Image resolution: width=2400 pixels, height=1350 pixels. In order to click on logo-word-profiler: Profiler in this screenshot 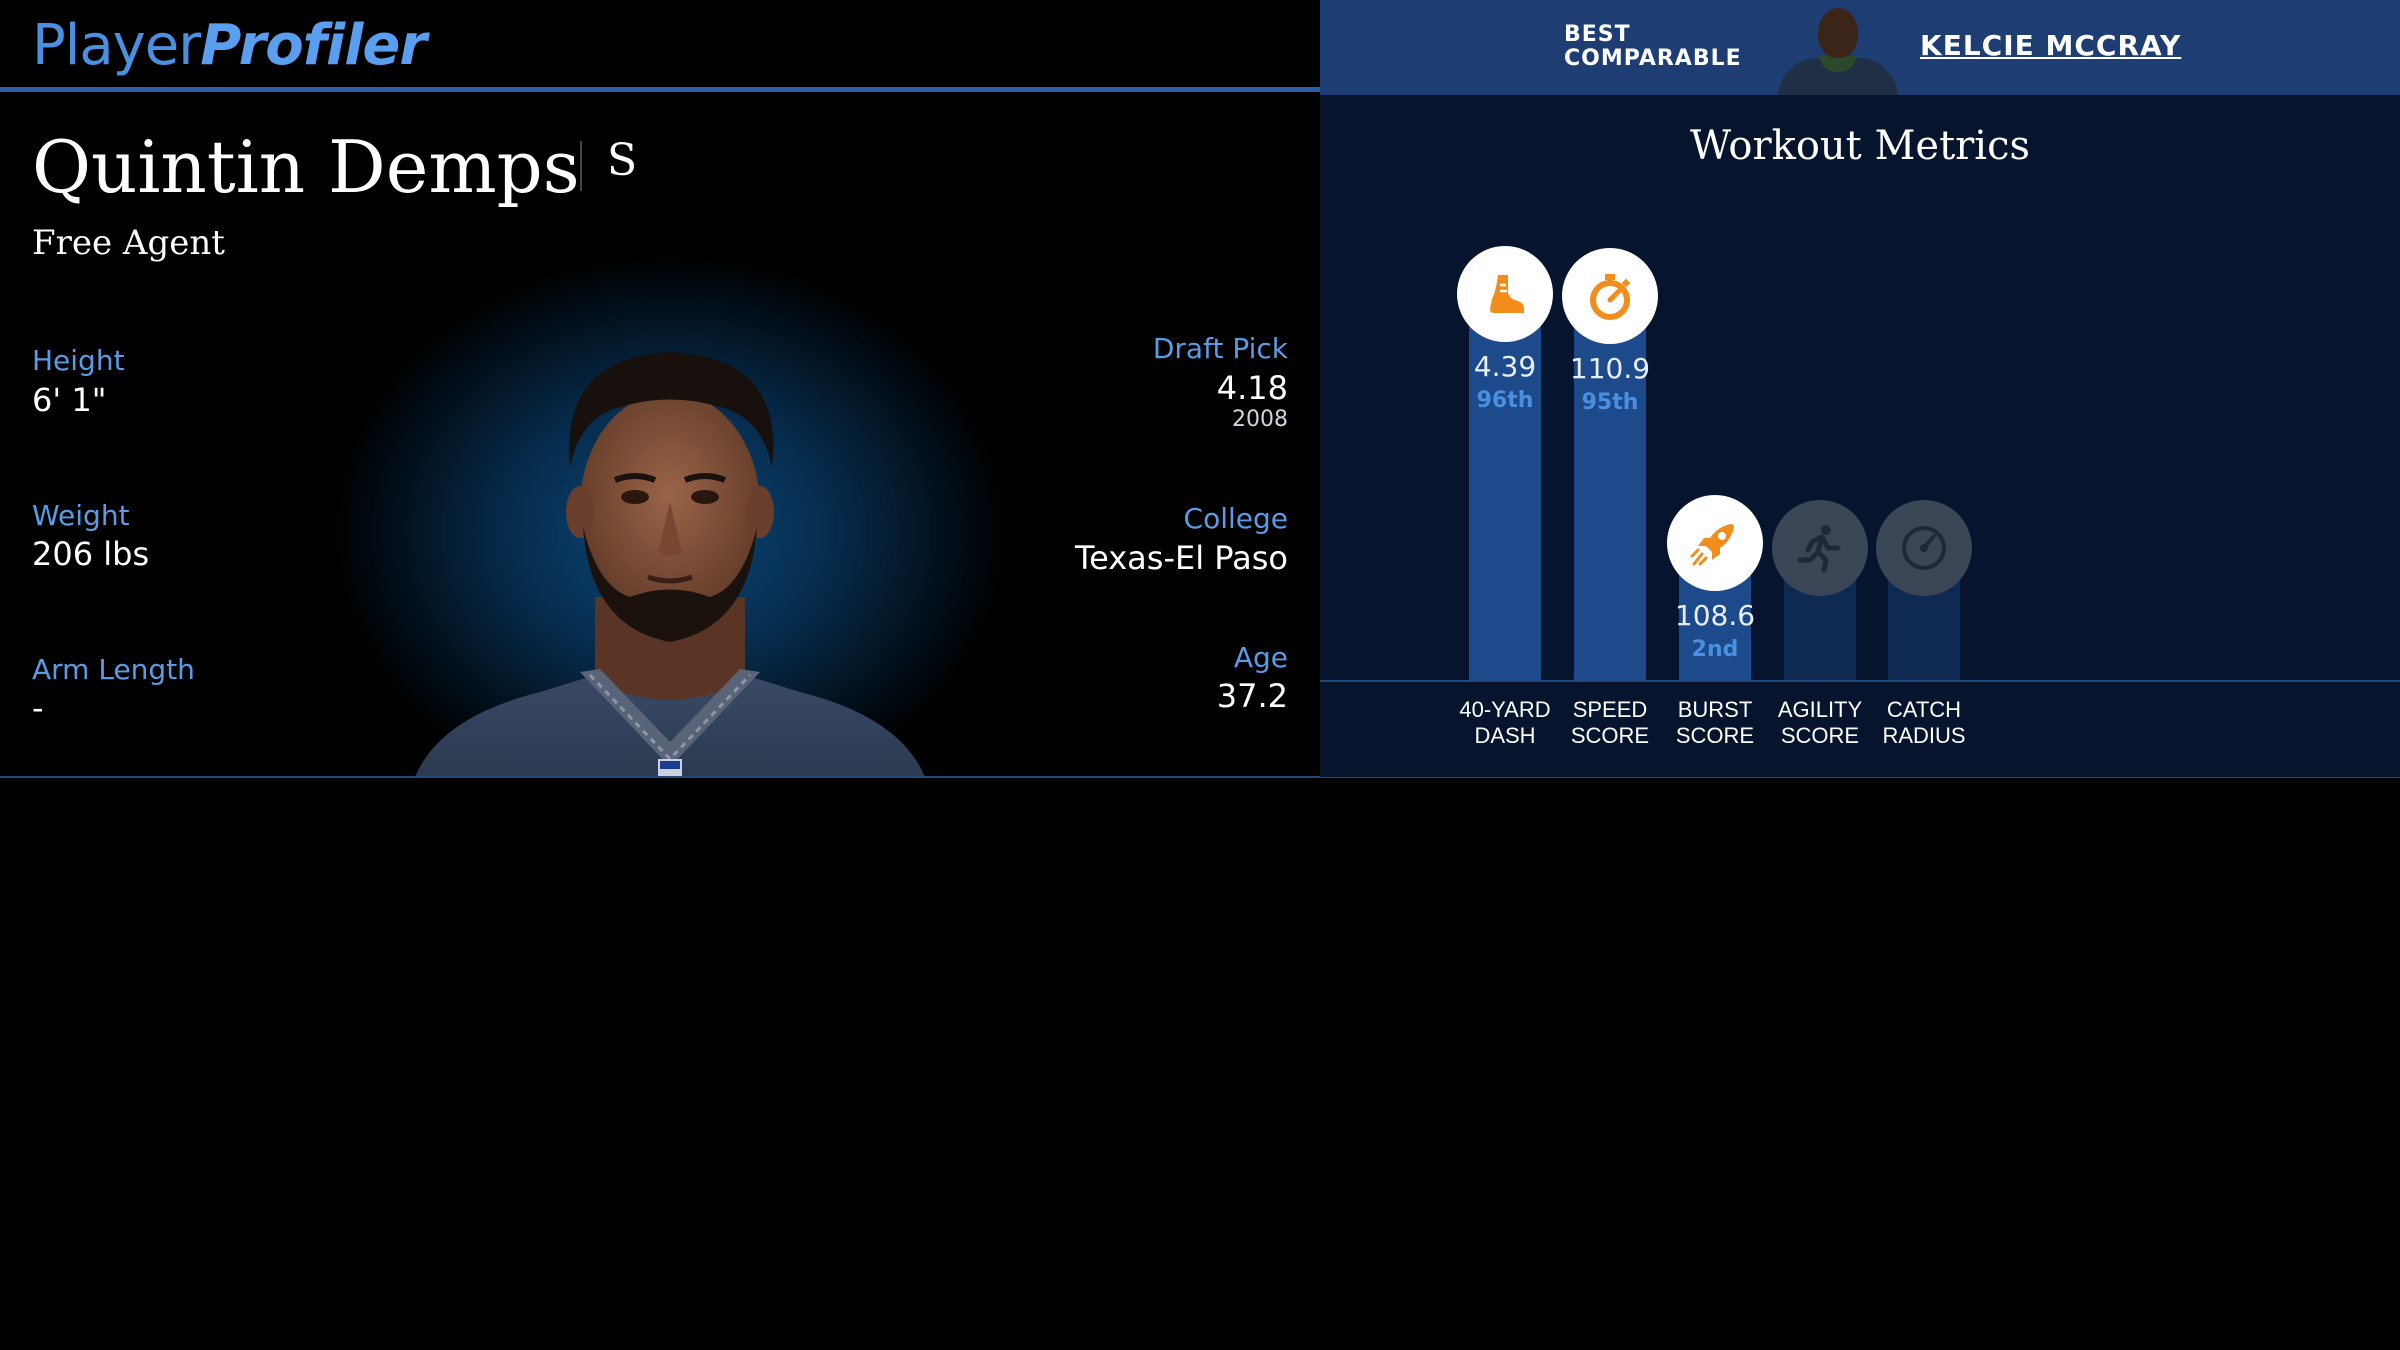, I will do `click(313, 45)`.